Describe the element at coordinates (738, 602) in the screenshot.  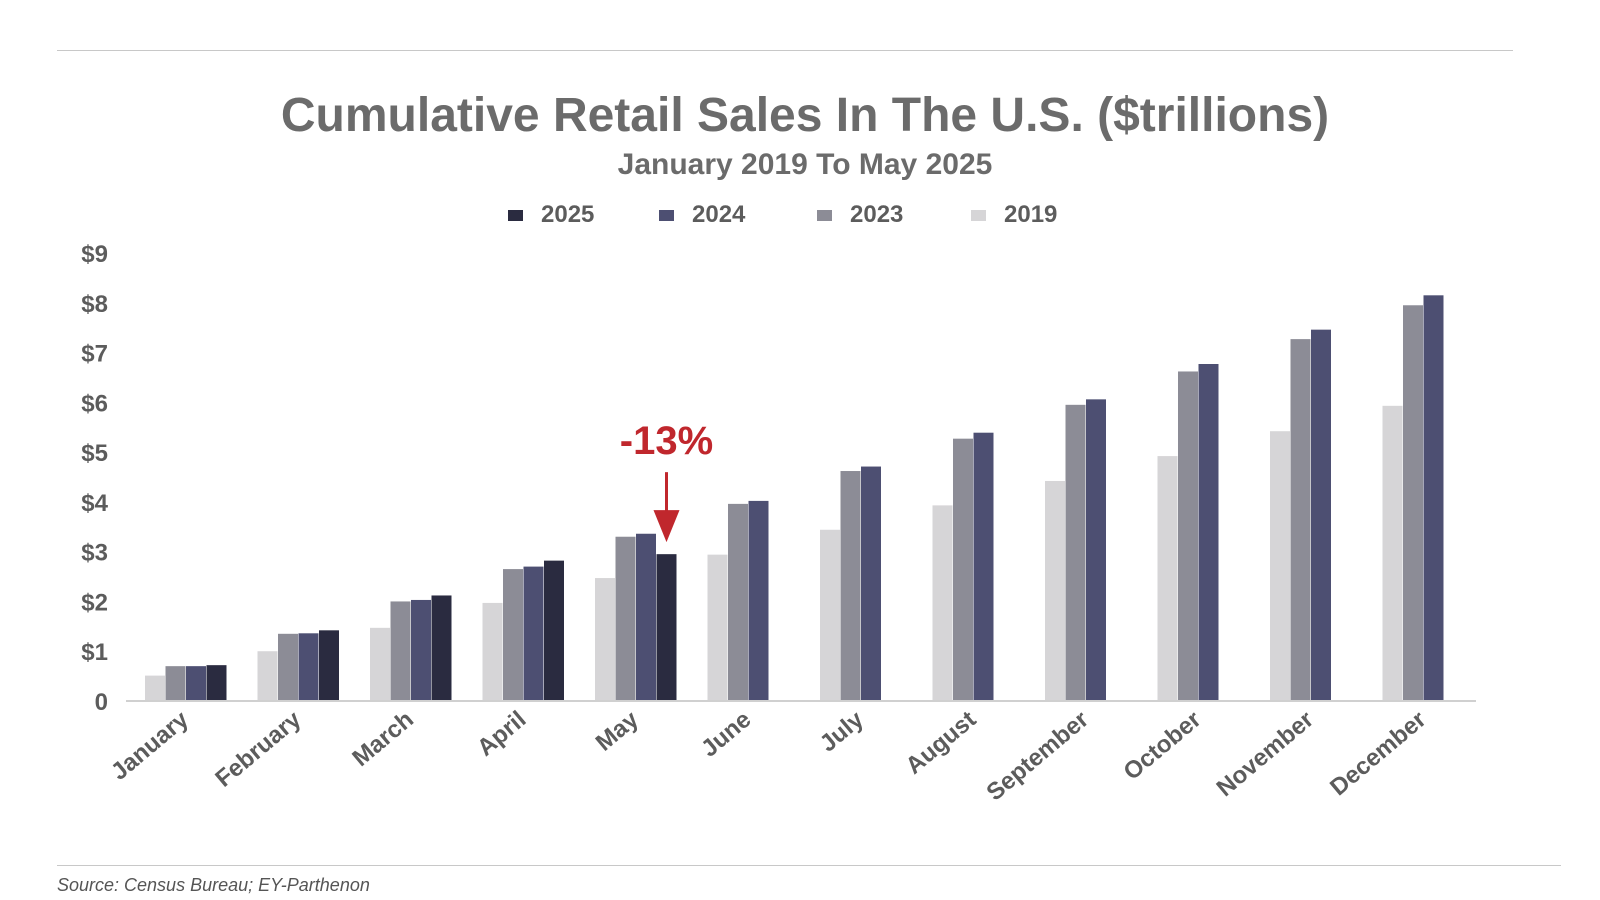
I see `bar-2023-june` at that location.